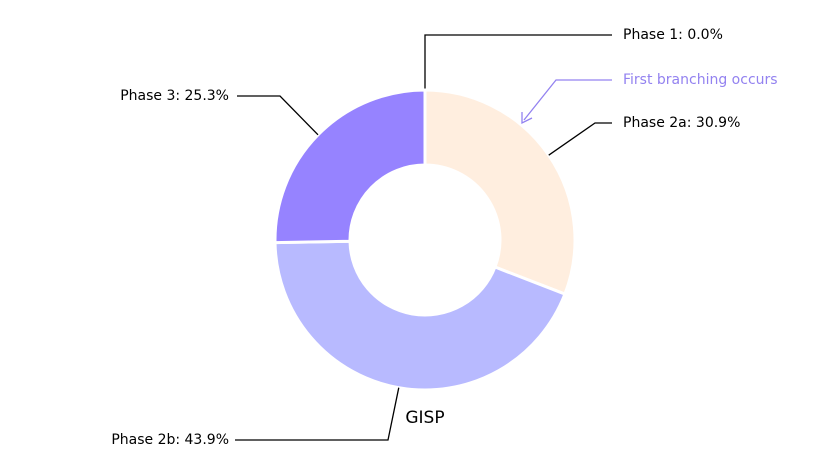  I want to click on slice-label: Phase 2b: 43.9%, so click(170, 440).